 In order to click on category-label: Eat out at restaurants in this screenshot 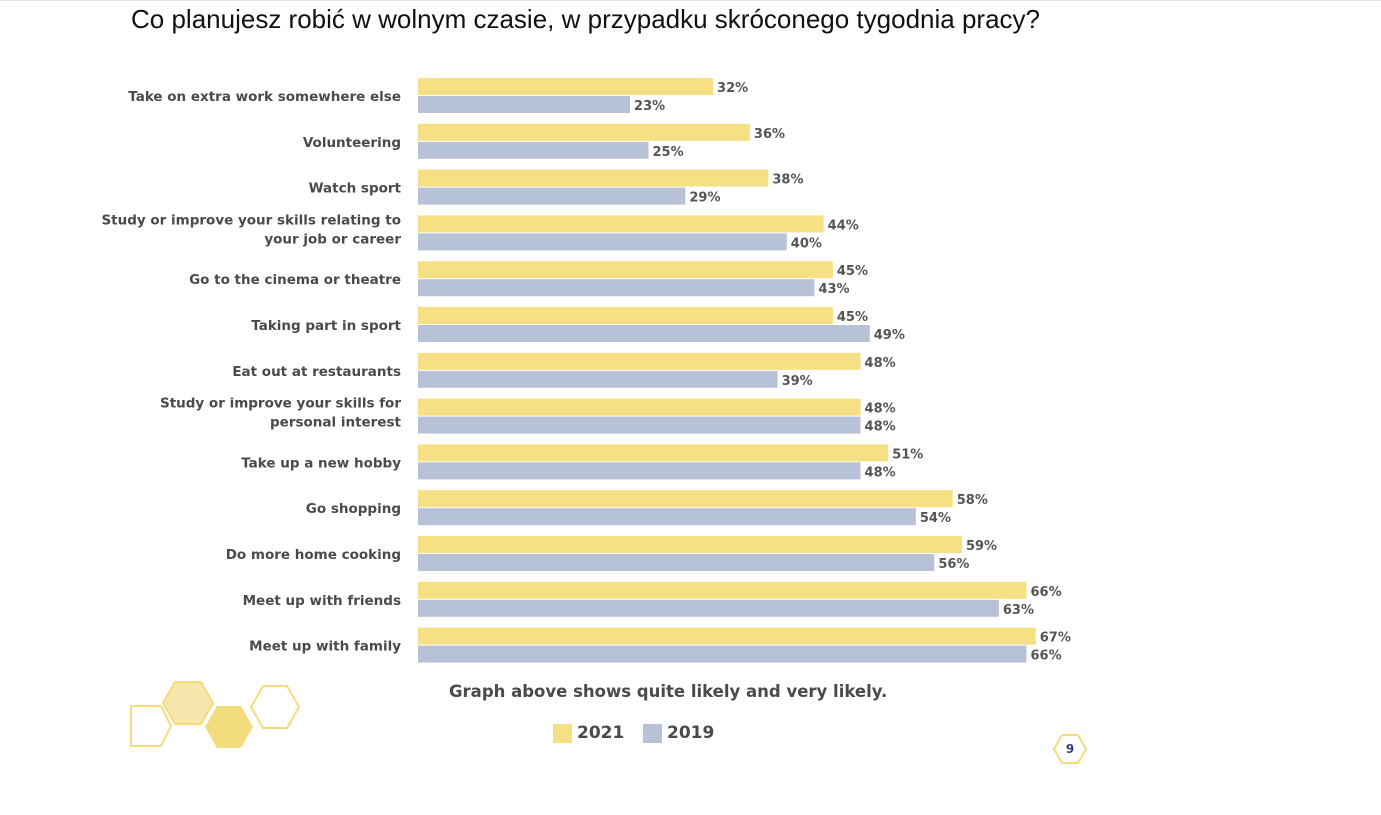, I will do `click(316, 372)`.